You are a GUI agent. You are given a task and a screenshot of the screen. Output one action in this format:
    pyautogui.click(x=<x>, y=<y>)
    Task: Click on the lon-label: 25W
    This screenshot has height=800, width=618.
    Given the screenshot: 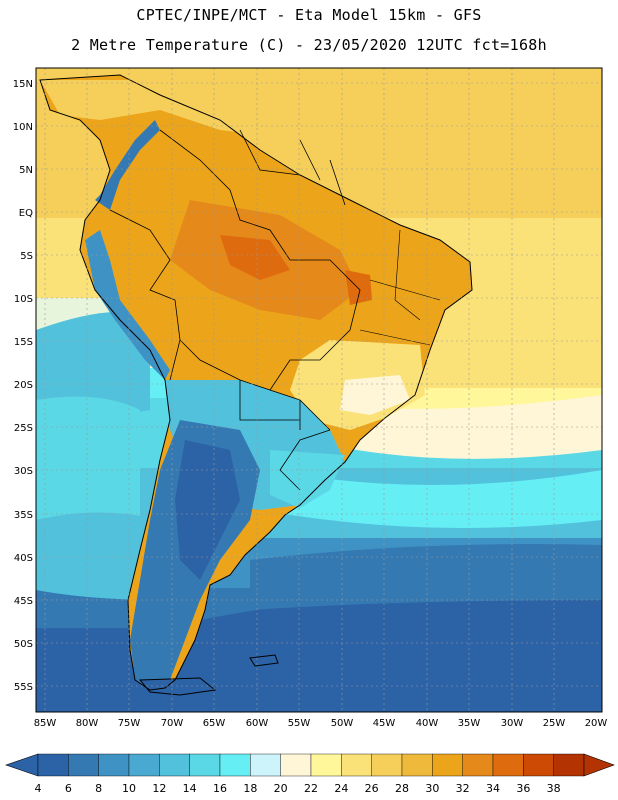 What is the action you would take?
    pyautogui.click(x=554, y=723)
    